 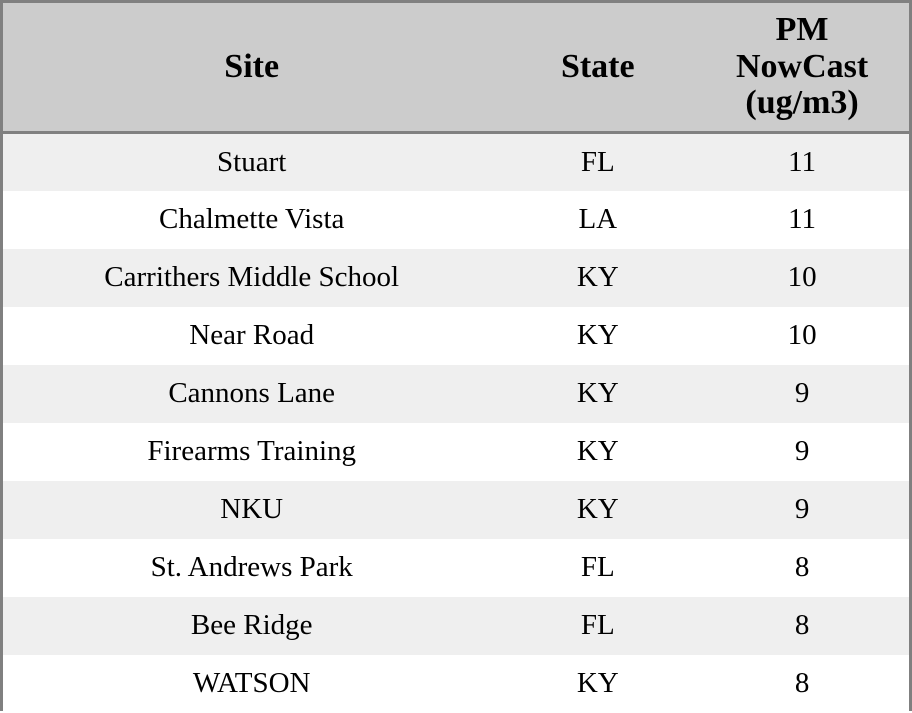 What do you see at coordinates (456, 219) in the screenshot?
I see `table-row: Chalmette Vista LA 11` at bounding box center [456, 219].